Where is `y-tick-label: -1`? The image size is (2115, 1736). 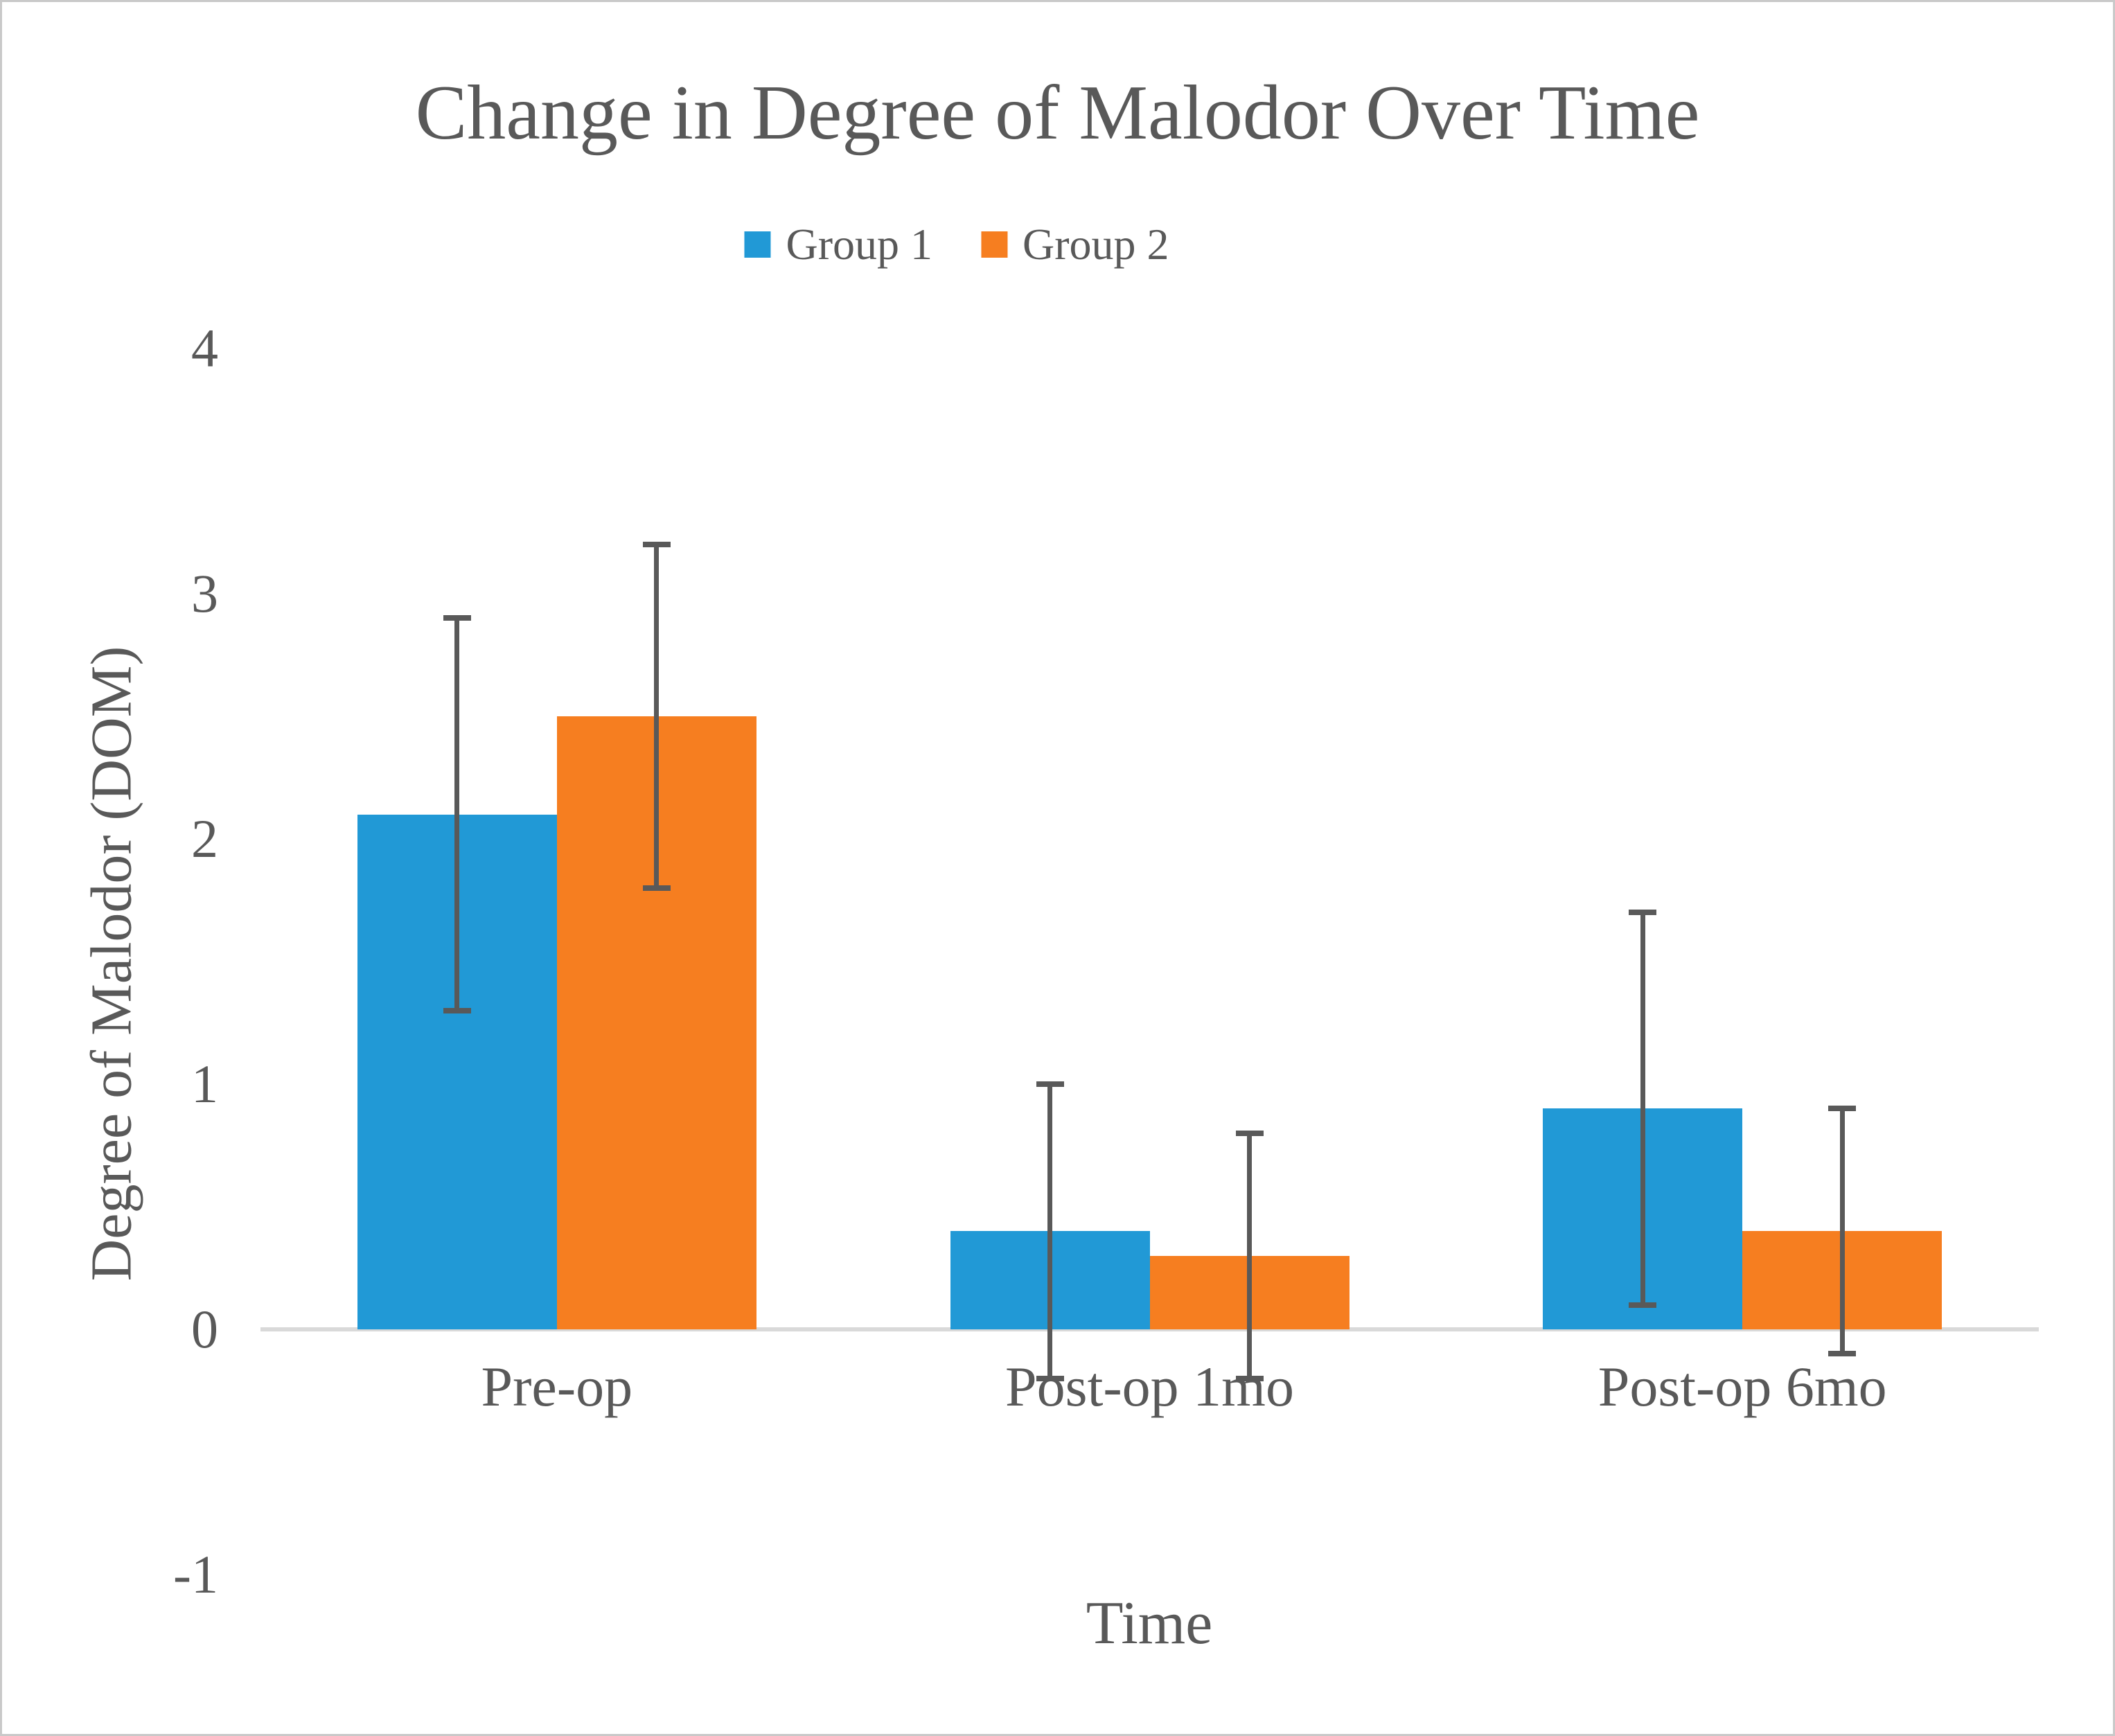
y-tick-label: -1 is located at coordinates (195, 1574).